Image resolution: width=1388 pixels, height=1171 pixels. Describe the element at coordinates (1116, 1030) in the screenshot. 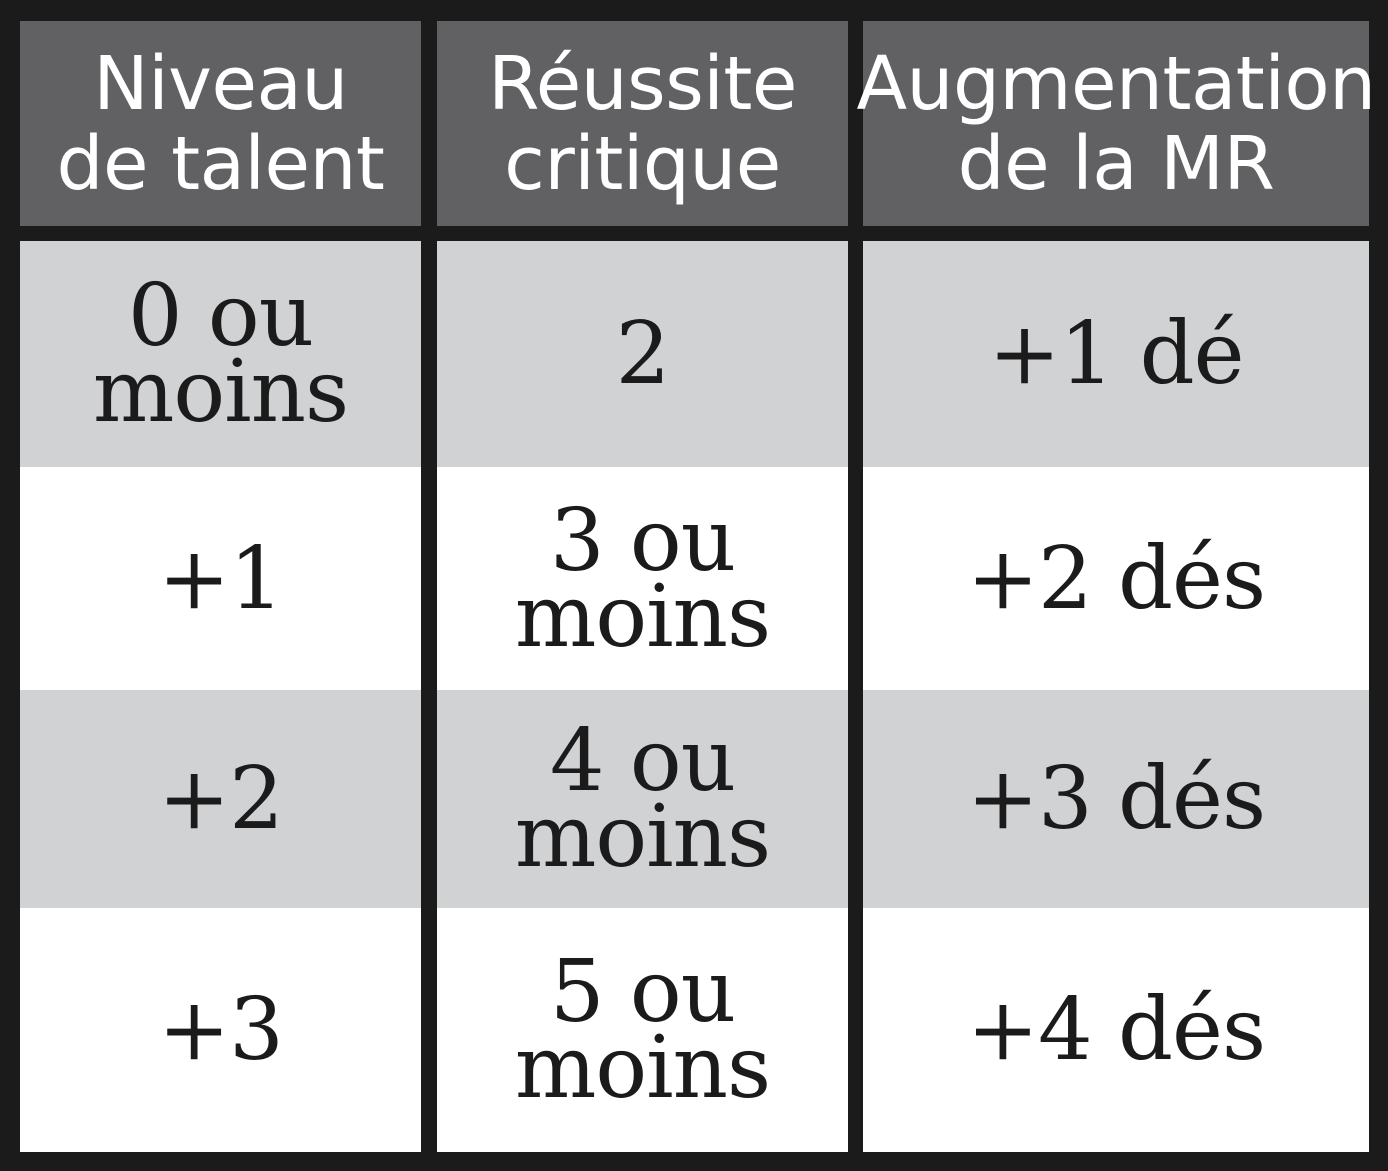

I see `cell-mr-increase: +4 dés` at that location.